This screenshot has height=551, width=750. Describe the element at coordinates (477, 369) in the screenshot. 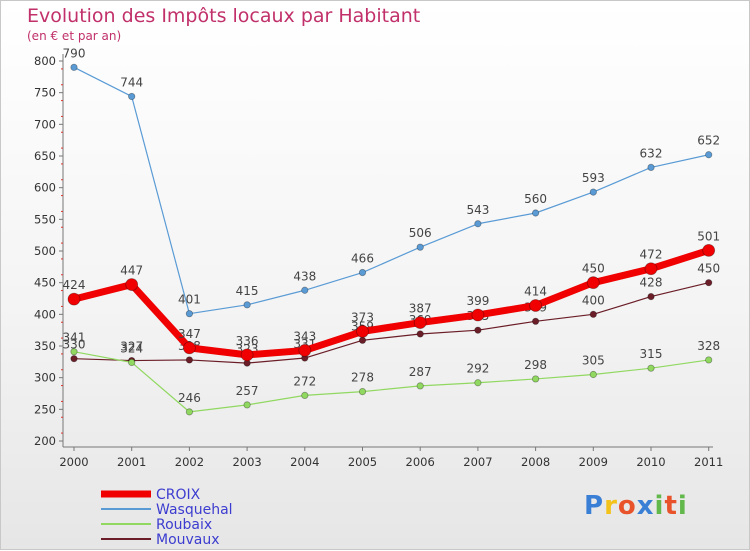

I see `data-label-roubaix: 292` at that location.